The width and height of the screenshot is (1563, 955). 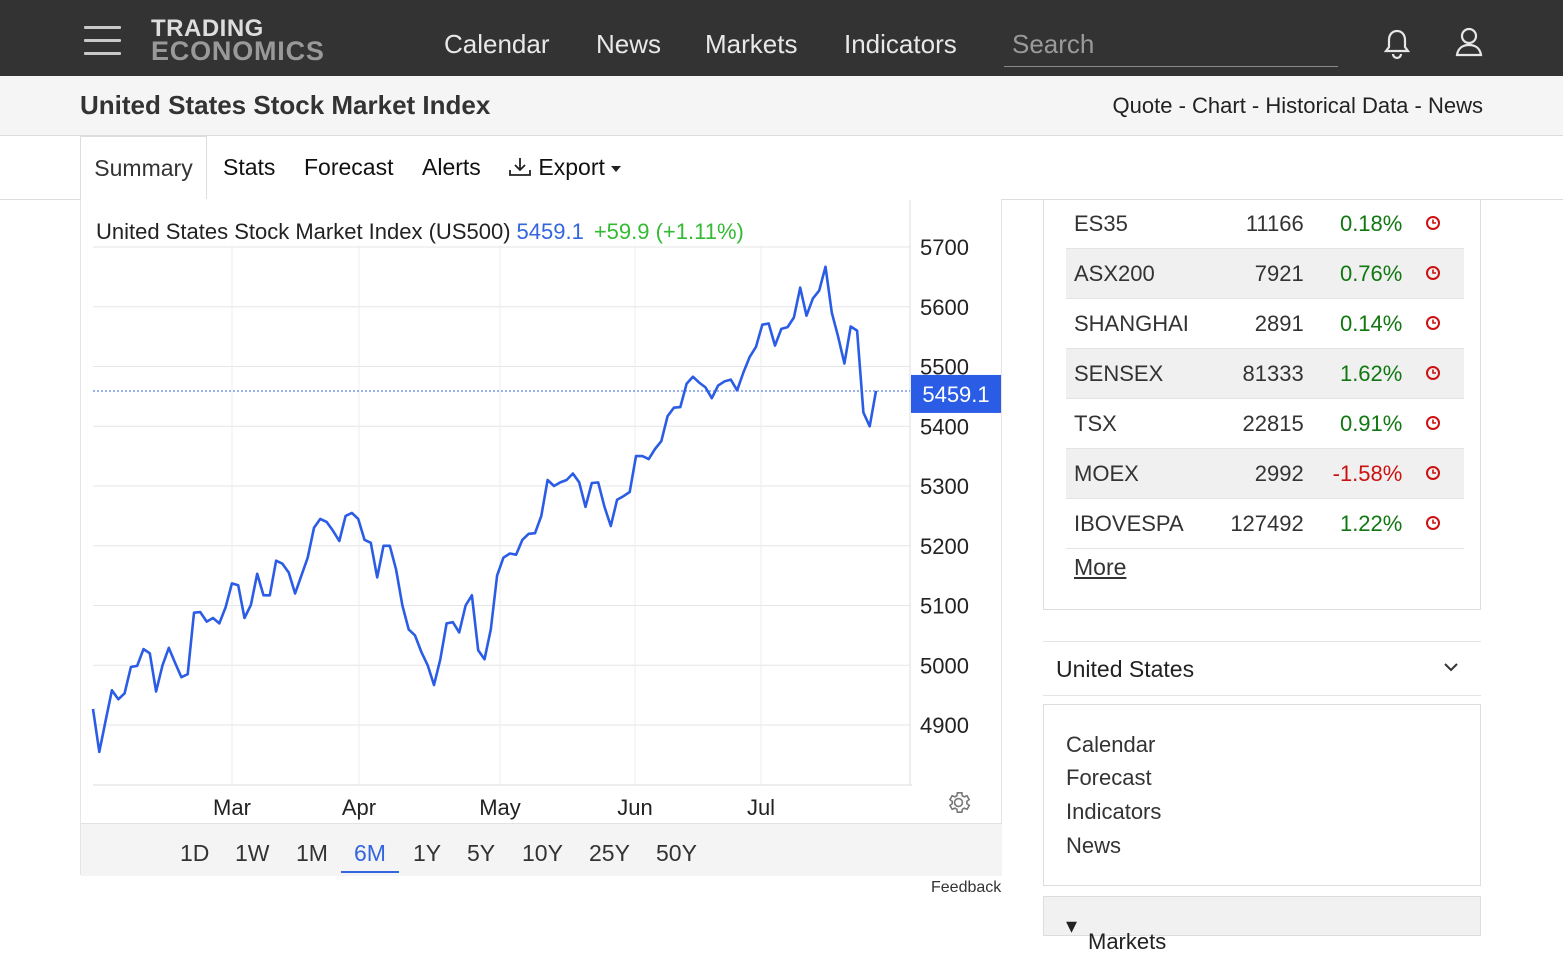 What do you see at coordinates (1147, 373) in the screenshot?
I see `market-name: SENSEX` at bounding box center [1147, 373].